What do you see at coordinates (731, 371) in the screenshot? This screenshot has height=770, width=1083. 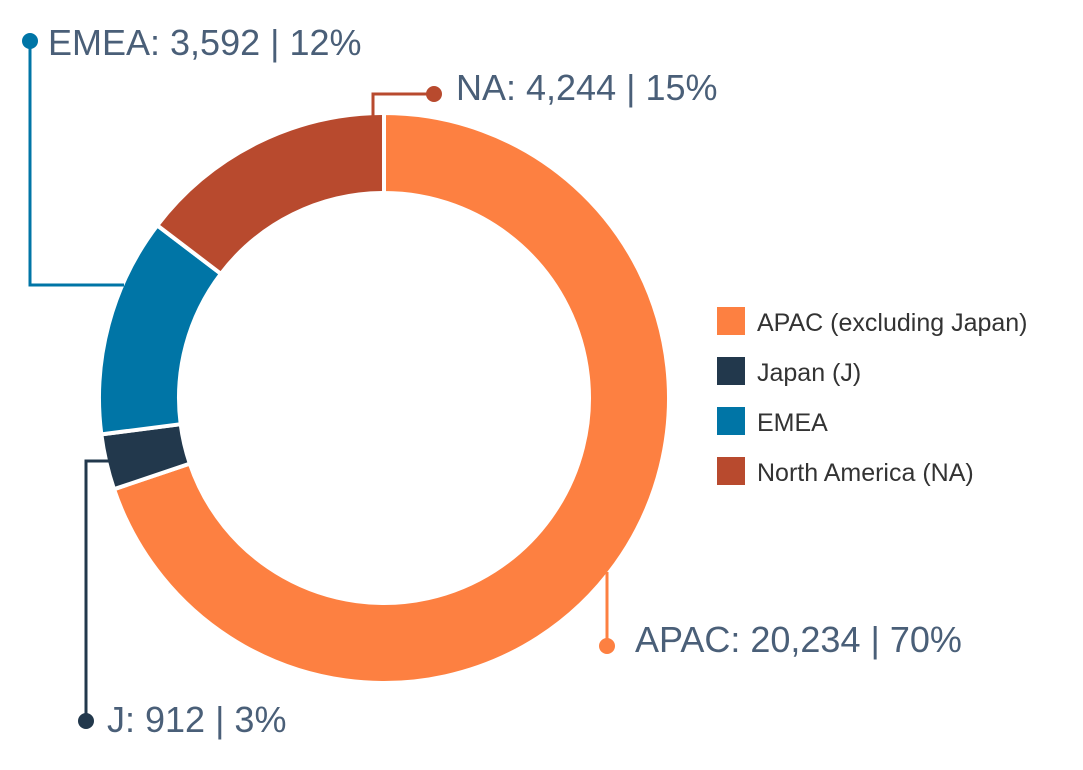 I see `legend-swatch-japan` at bounding box center [731, 371].